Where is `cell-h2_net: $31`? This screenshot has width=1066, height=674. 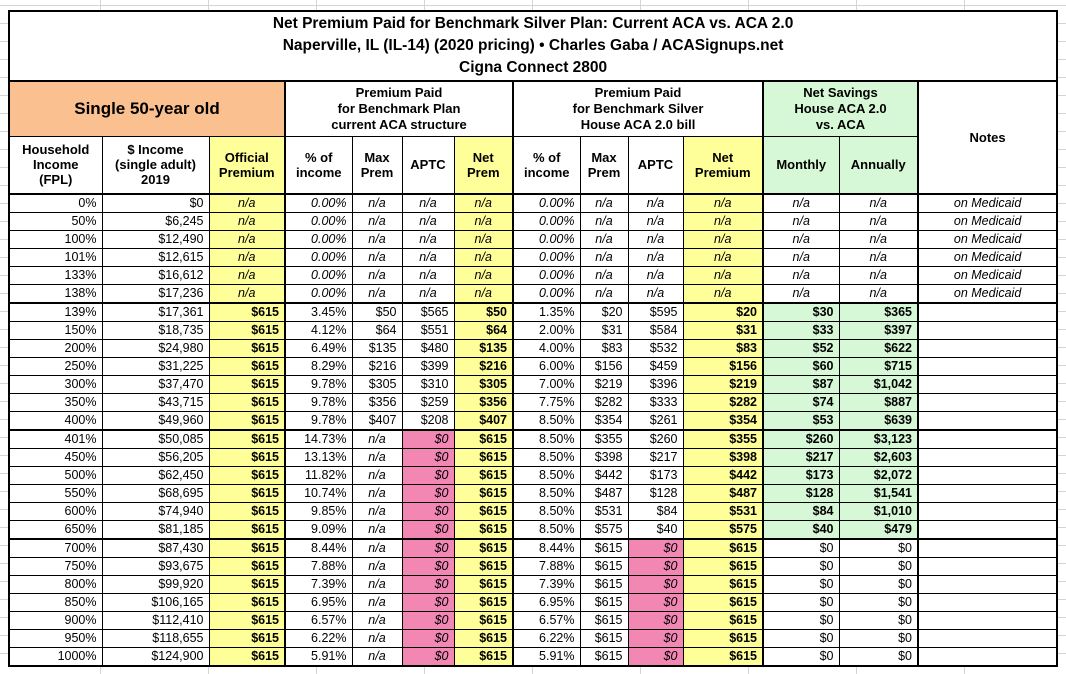 cell-h2_net: $31 is located at coordinates (723, 330).